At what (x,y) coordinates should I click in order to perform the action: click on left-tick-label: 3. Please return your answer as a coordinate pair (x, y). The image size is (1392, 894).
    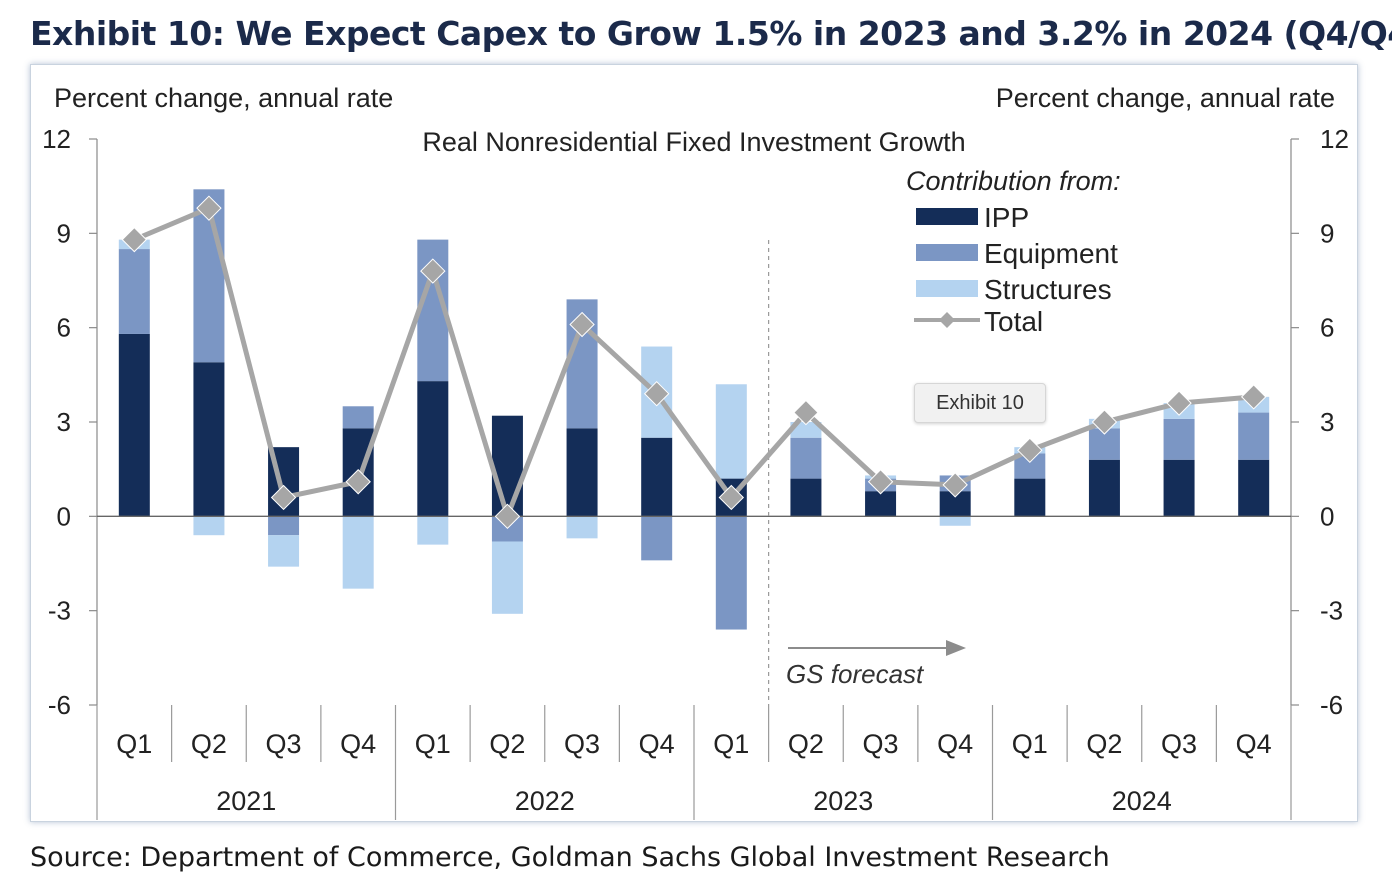
    Looking at the image, I should click on (64, 422).